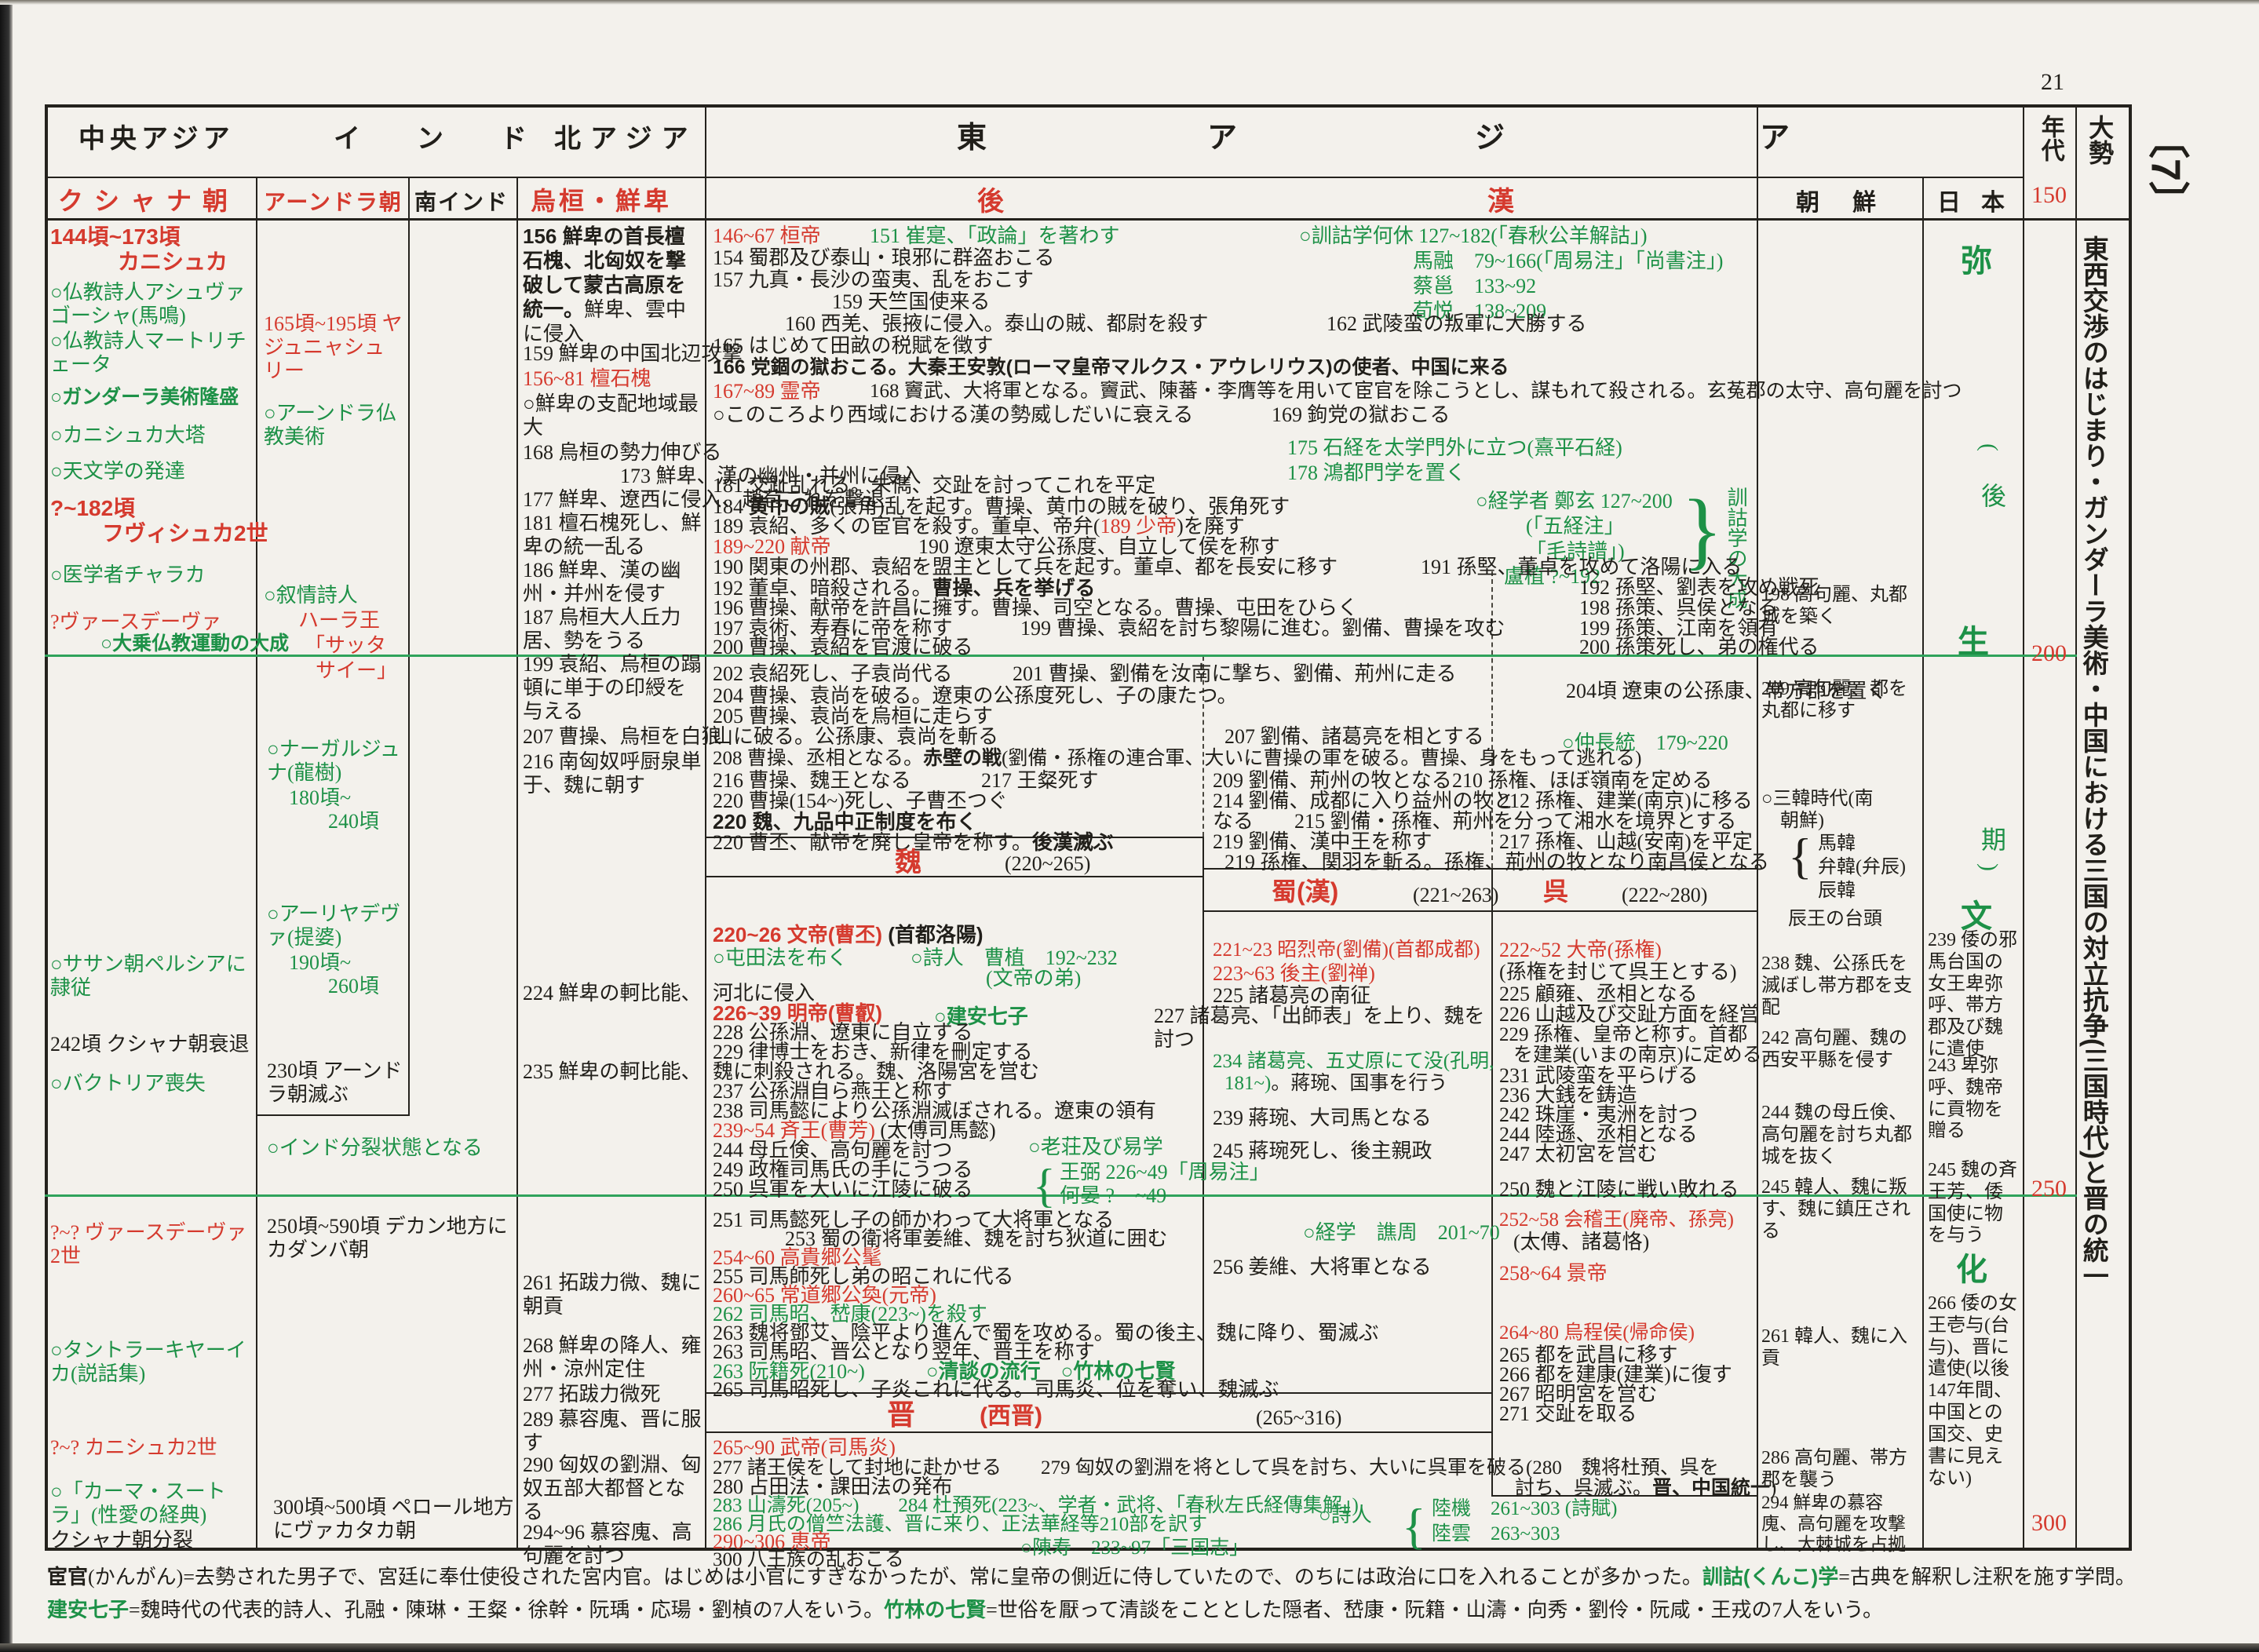 This screenshot has height=1652, width=2259. I want to click on text-entry: 249 政権司馬氏の手にうつる, so click(843, 1169).